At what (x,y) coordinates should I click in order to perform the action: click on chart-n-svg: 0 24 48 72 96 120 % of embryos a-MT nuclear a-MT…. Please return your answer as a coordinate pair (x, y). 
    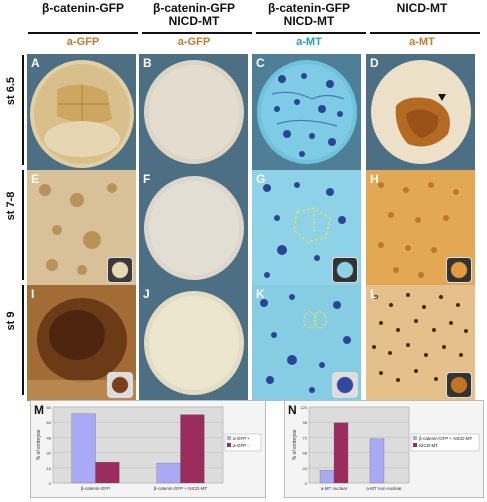
    Looking at the image, I should click on (386, 448).